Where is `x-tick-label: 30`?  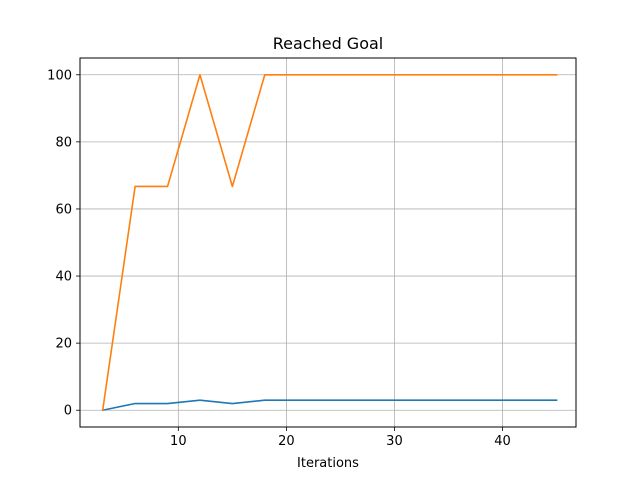 x-tick-label: 30 is located at coordinates (394, 441).